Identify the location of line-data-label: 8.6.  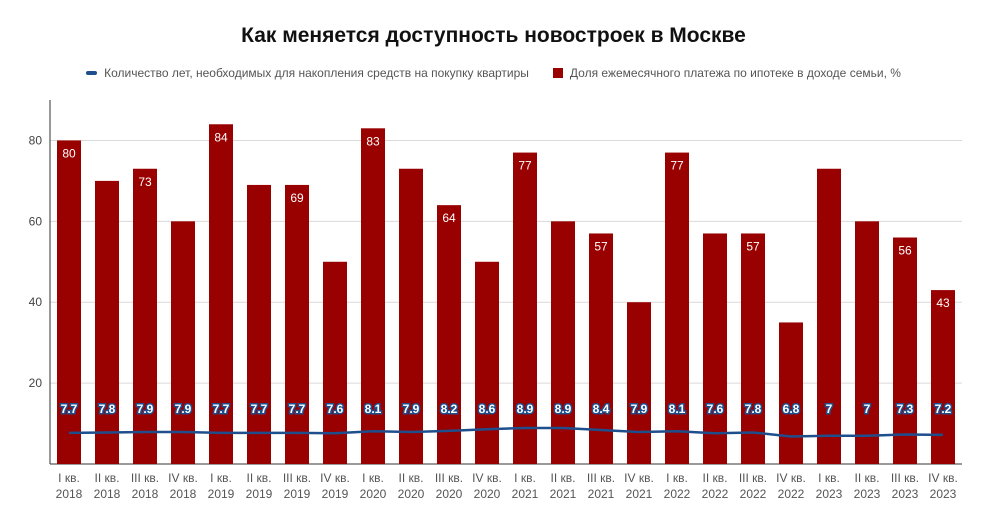
(487, 409).